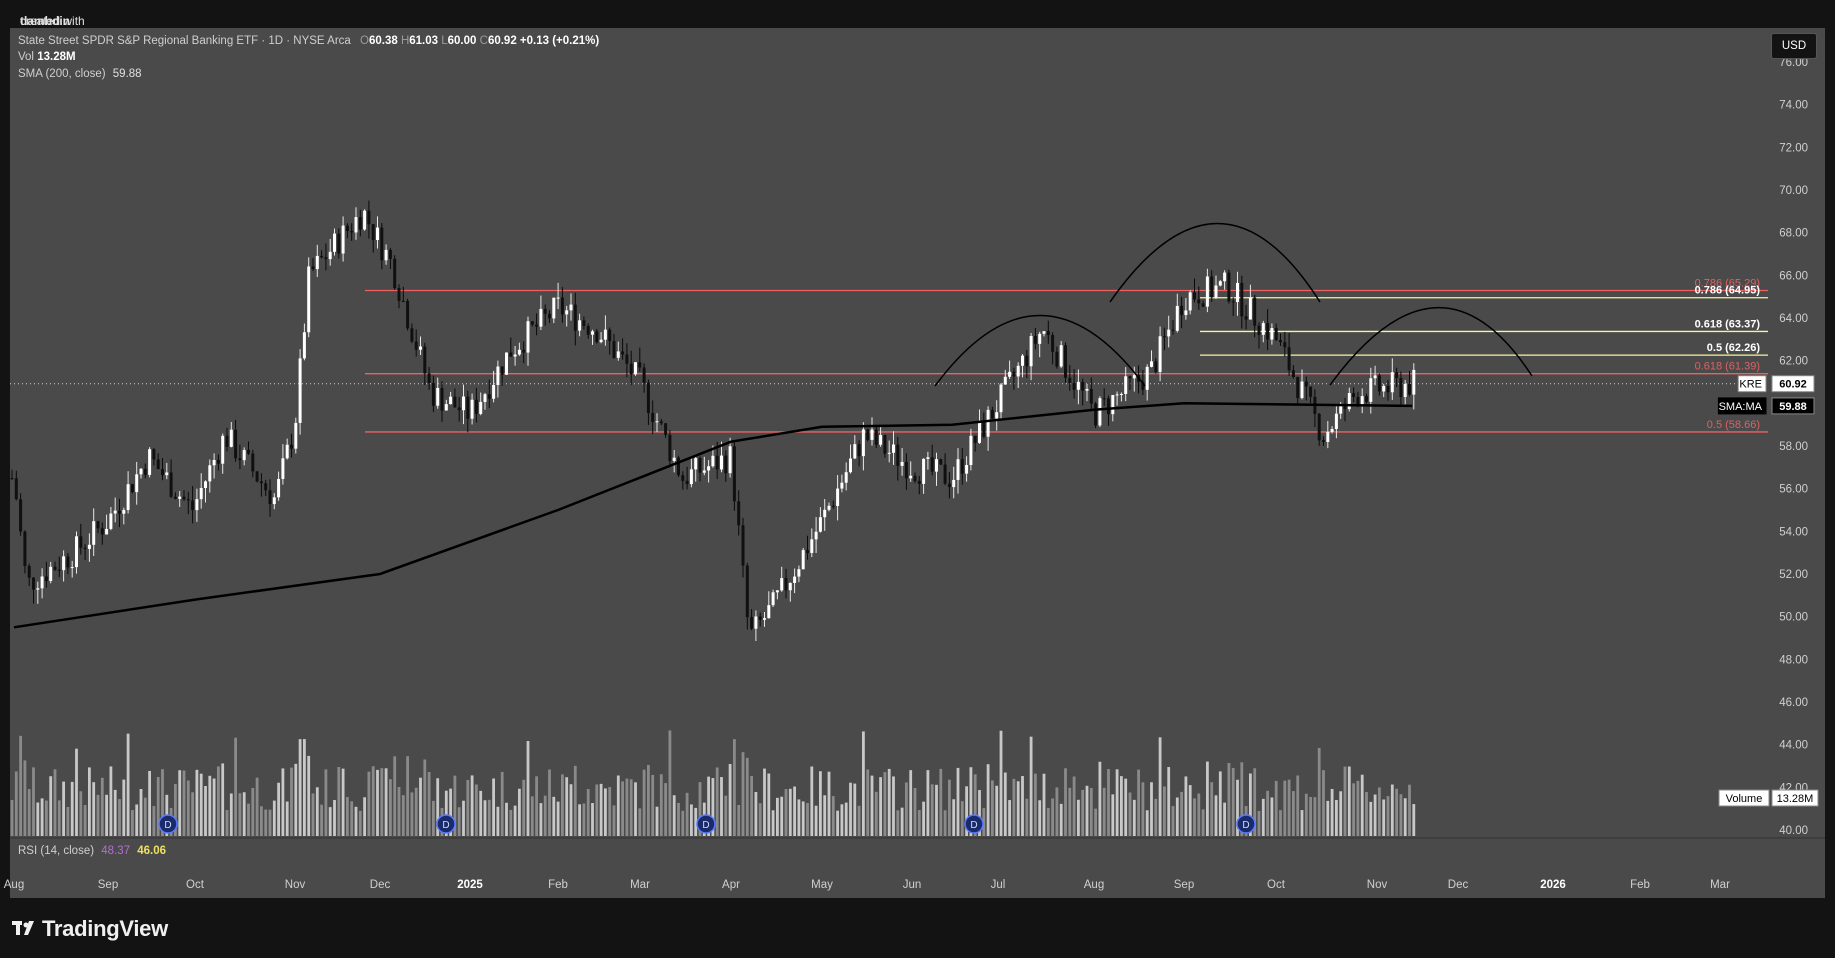 The image size is (1835, 958). What do you see at coordinates (912, 885) in the screenshot?
I see `time-tick-label: Jun` at bounding box center [912, 885].